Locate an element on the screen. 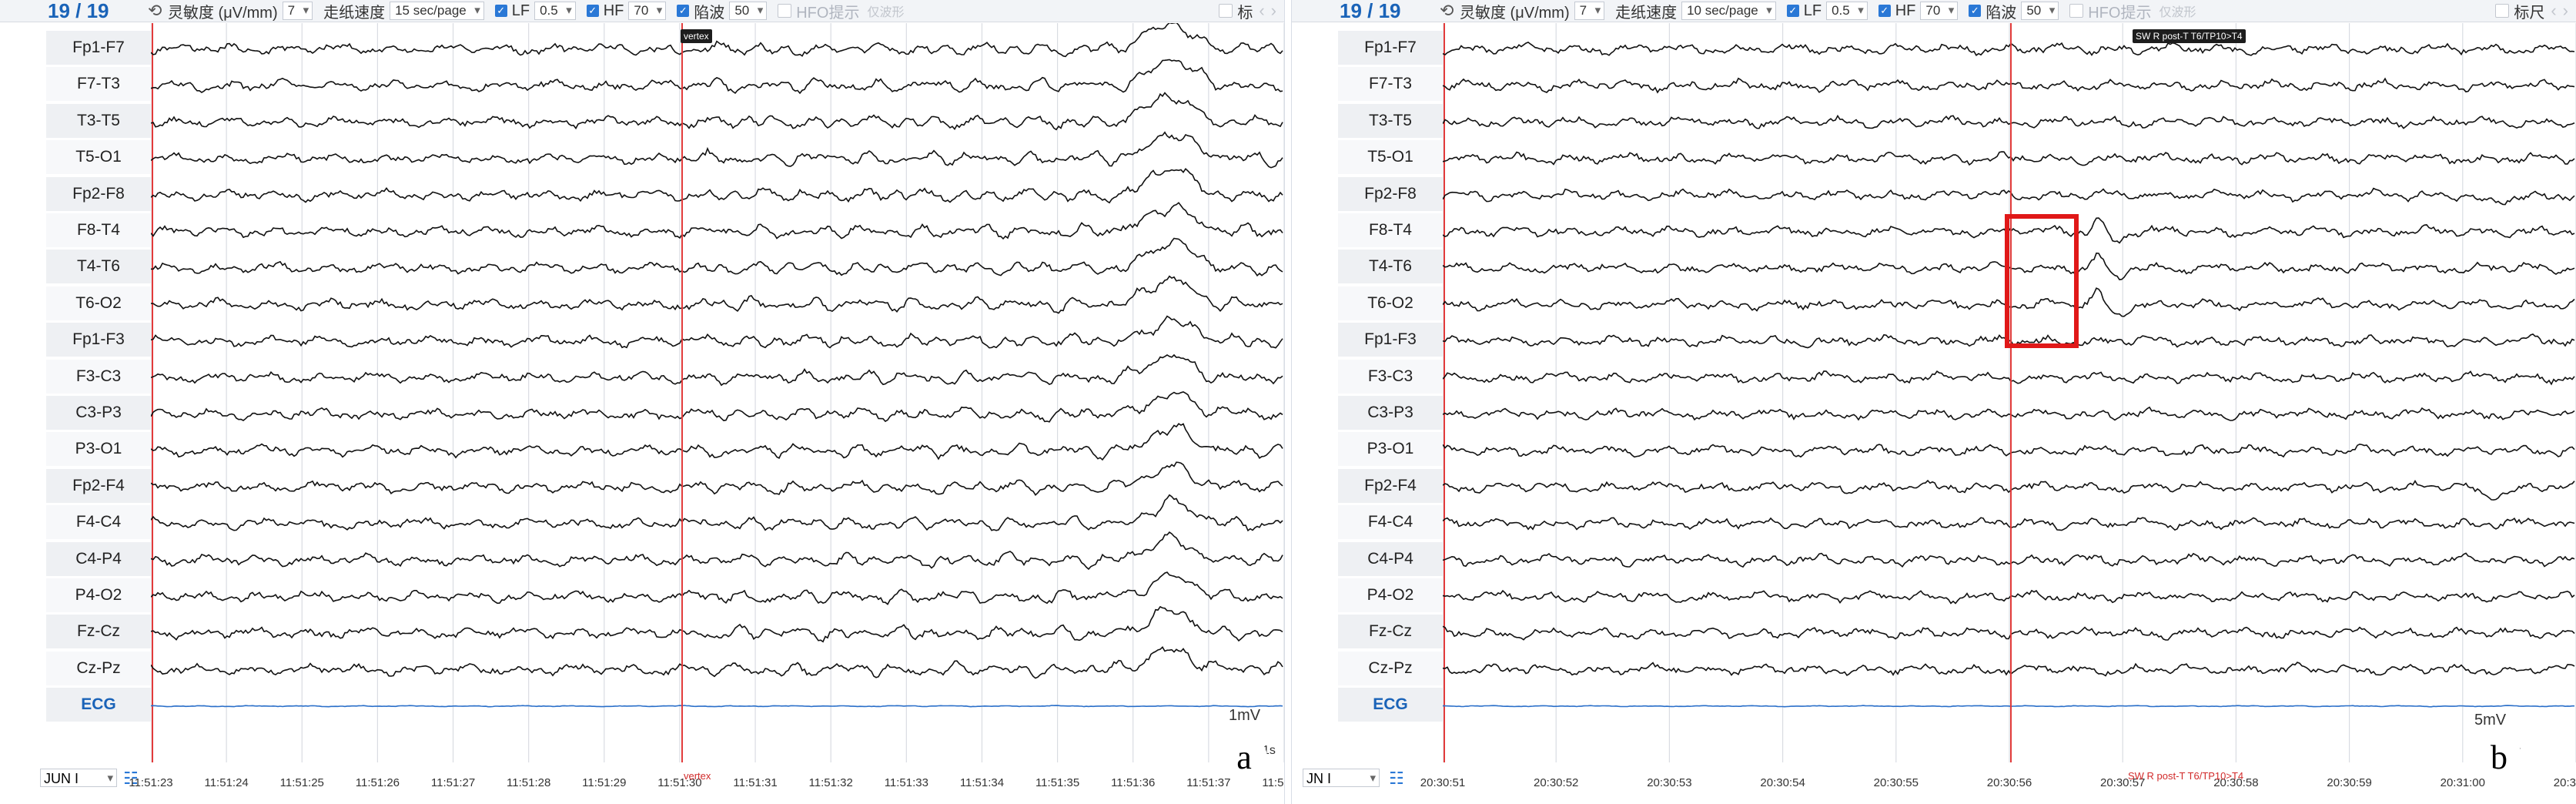 Image resolution: width=2576 pixels, height=804 pixels. time-tick: 11:51:26 is located at coordinates (377, 782).